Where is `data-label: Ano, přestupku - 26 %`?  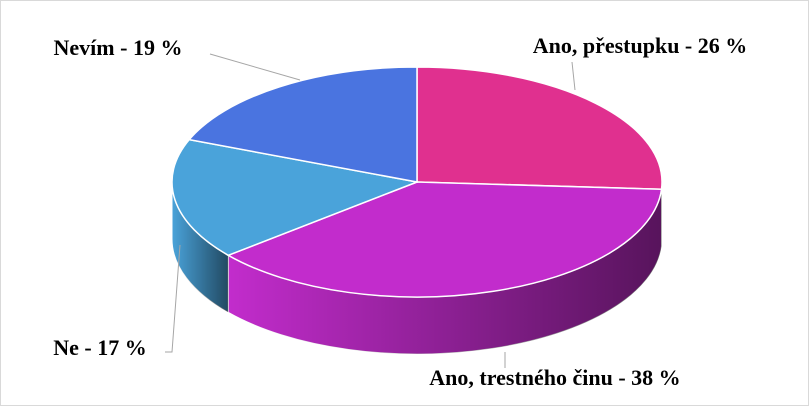
data-label: Ano, přestupku - 26 % is located at coordinates (640, 45).